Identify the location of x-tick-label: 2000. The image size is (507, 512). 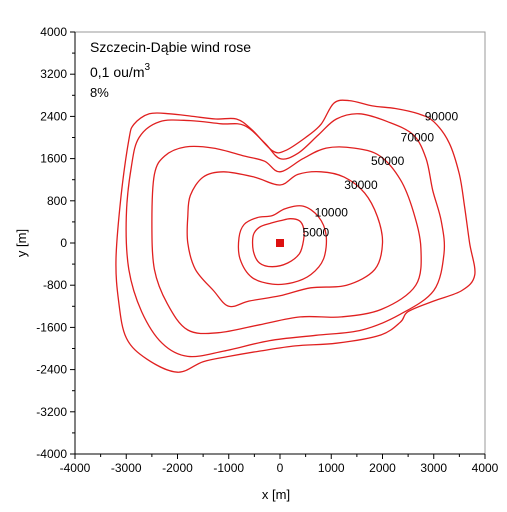
(382, 468).